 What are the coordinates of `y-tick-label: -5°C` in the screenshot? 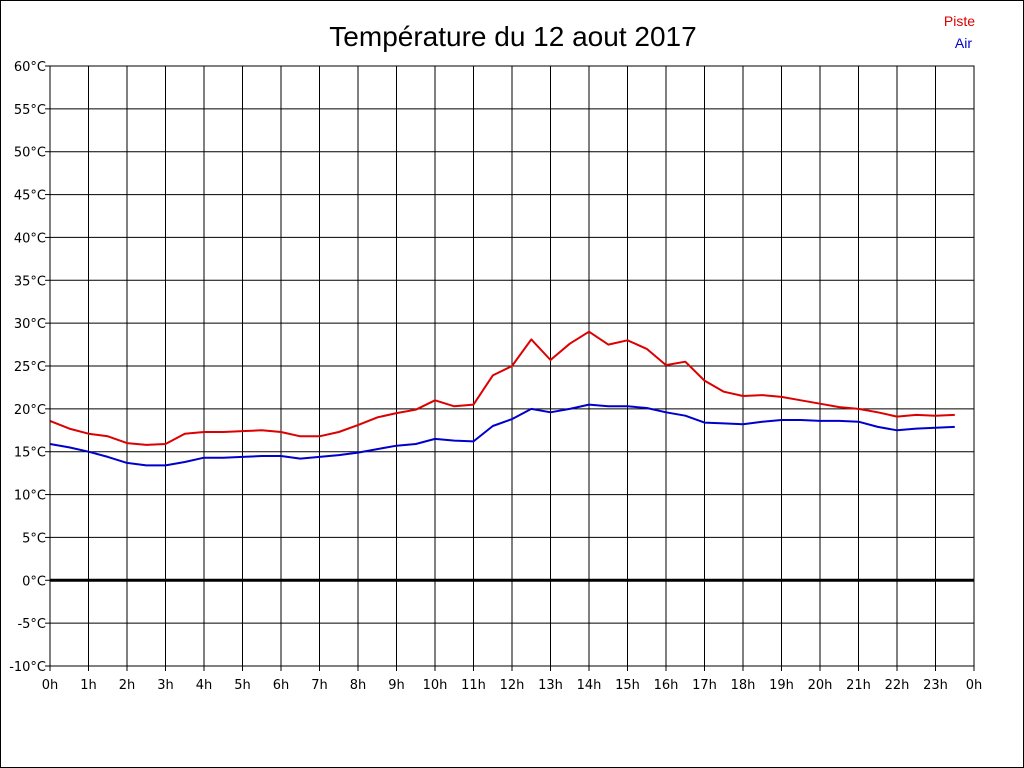 It's located at (31, 624).